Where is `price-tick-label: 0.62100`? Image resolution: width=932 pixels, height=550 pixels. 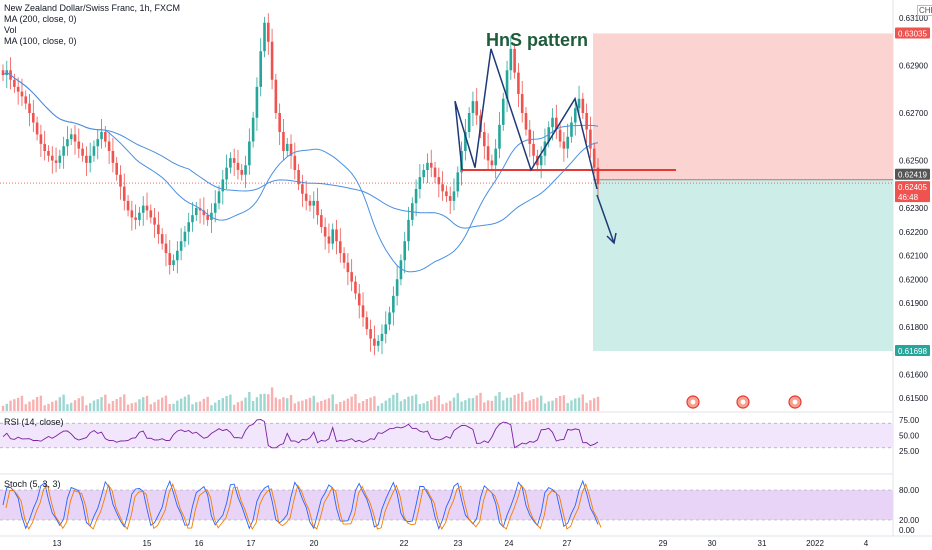
price-tick-label: 0.62100 is located at coordinates (913, 256).